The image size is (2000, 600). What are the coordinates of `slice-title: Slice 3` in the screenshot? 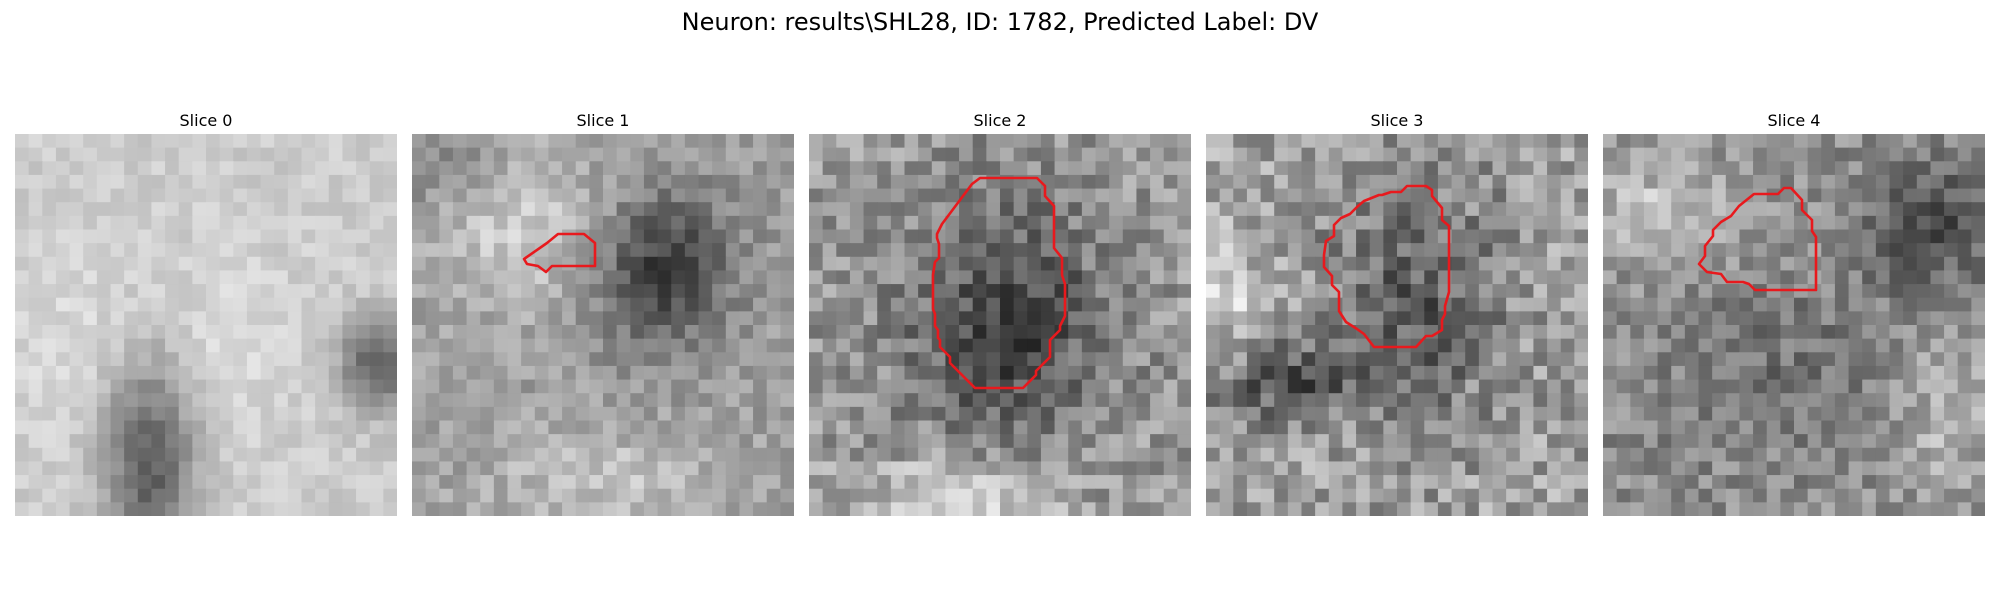 It's located at (1397, 120).